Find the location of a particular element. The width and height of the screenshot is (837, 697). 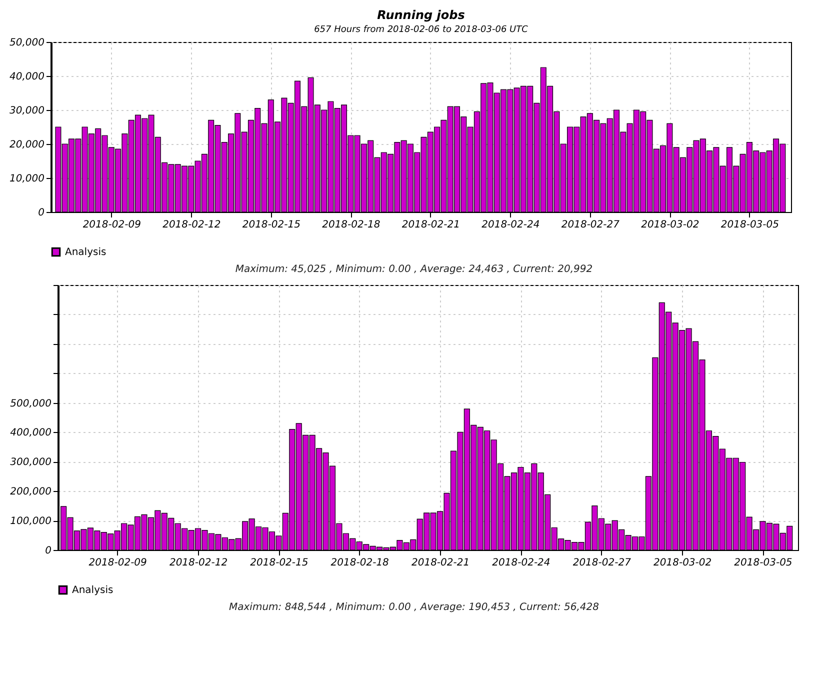

y-tick-label: 400,000 is located at coordinates (31, 433).